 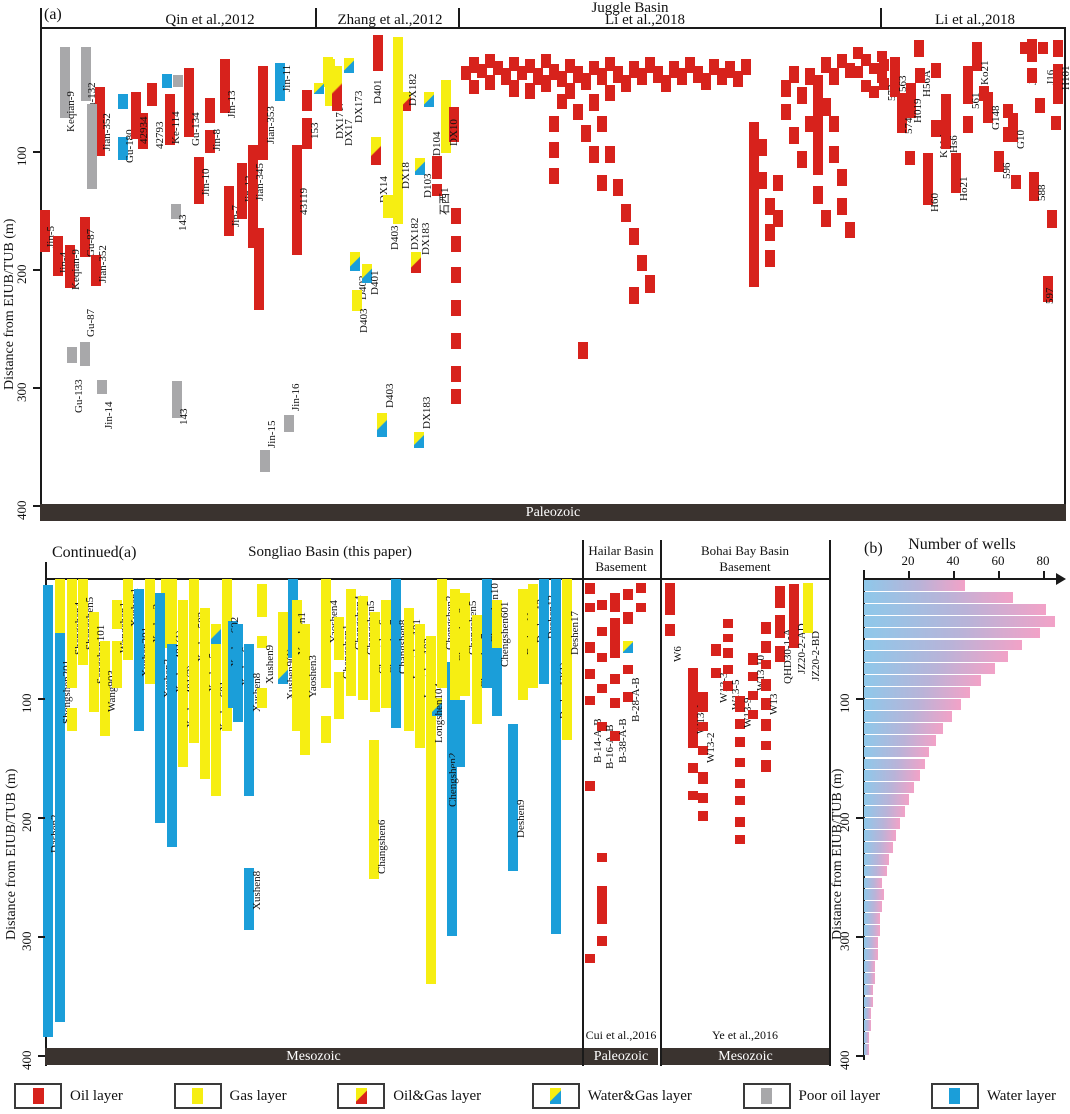 What do you see at coordinates (935, 203) in the screenshot?
I see `well-label: H60` at bounding box center [935, 203].